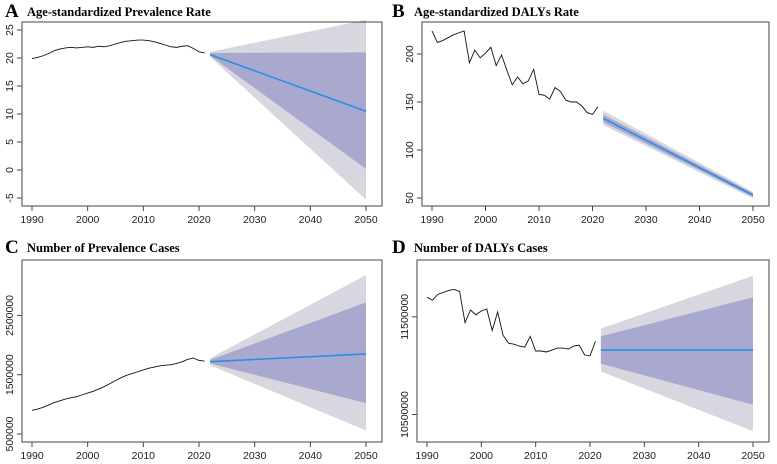  What do you see at coordinates (10, 374) in the screenshot?
I see `y-tick-label: 1500000` at bounding box center [10, 374].